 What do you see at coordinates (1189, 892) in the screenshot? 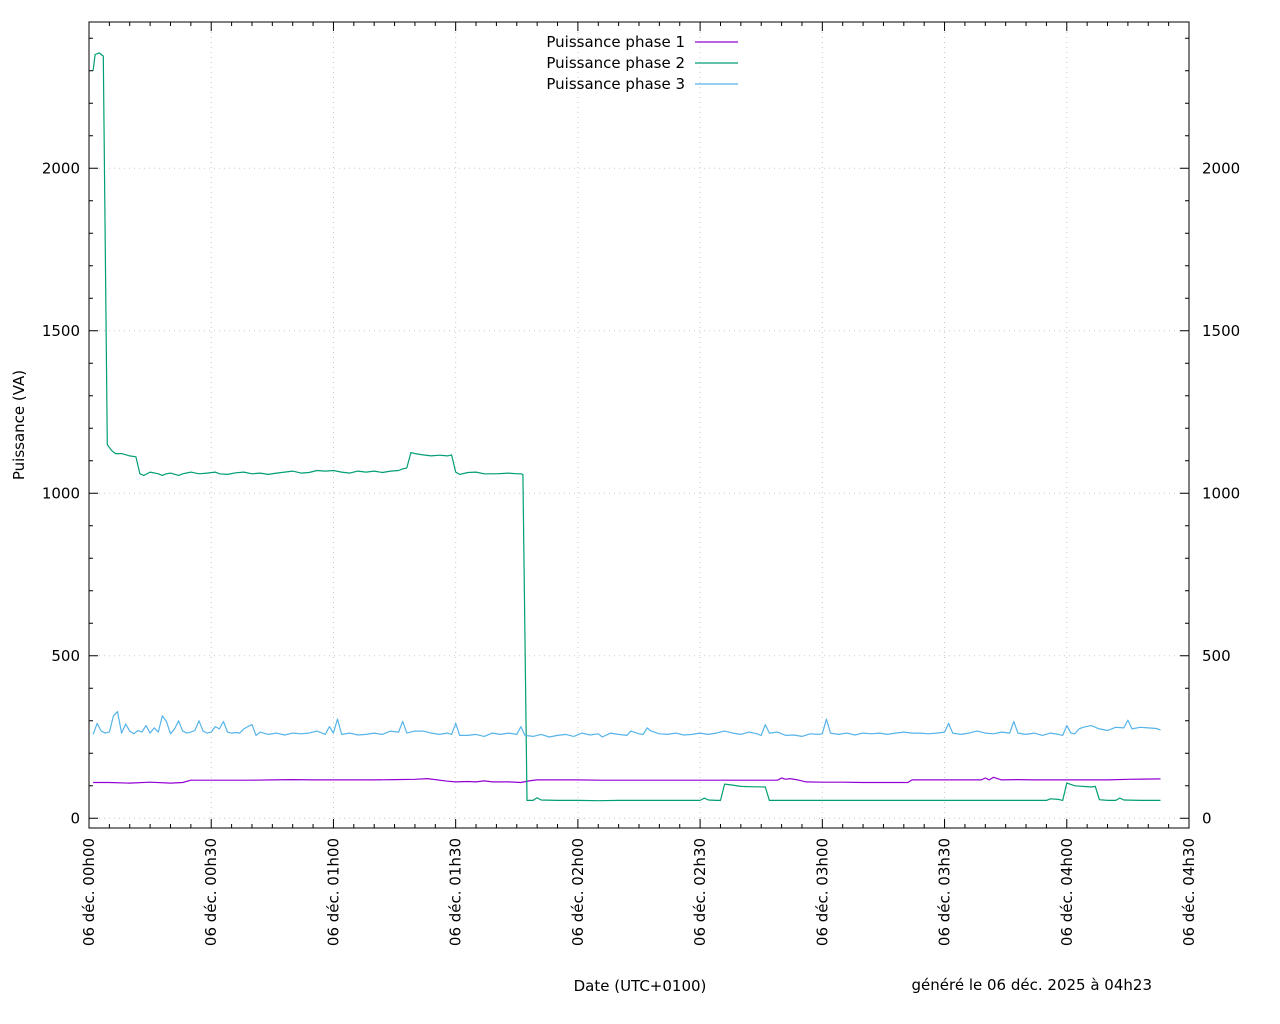
I see `x-tick-label: 06 déc. 04h30` at bounding box center [1189, 892].